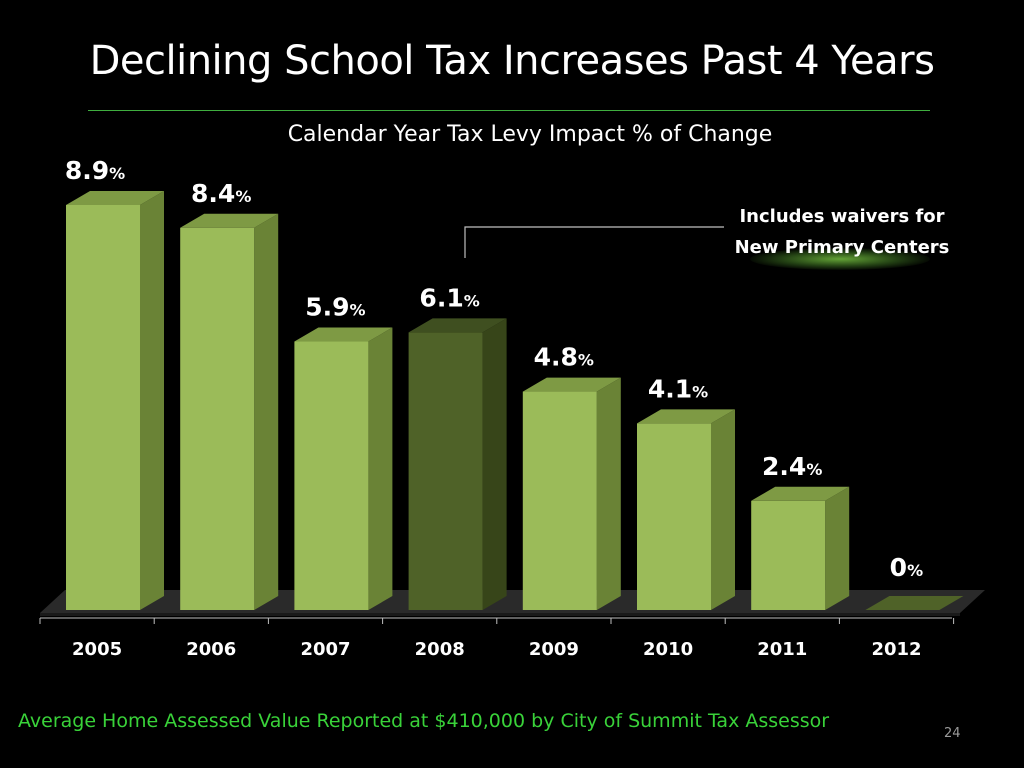 The width and height of the screenshot is (1024, 768). What do you see at coordinates (325, 649) in the screenshot?
I see `x-tick-label-2007: 2007` at bounding box center [325, 649].